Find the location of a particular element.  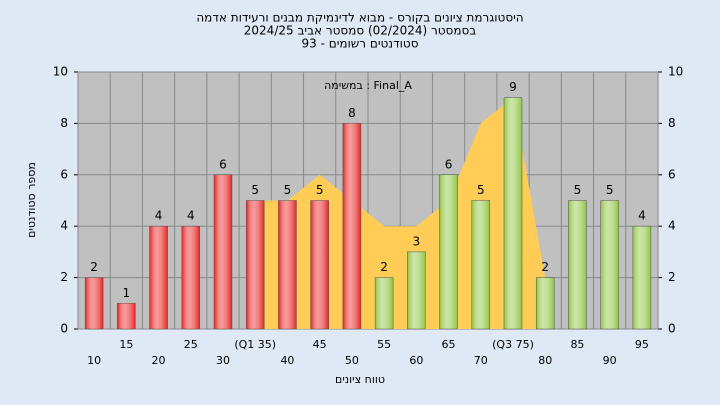

x-axis-label: טווח ציונים is located at coordinates (360, 379).